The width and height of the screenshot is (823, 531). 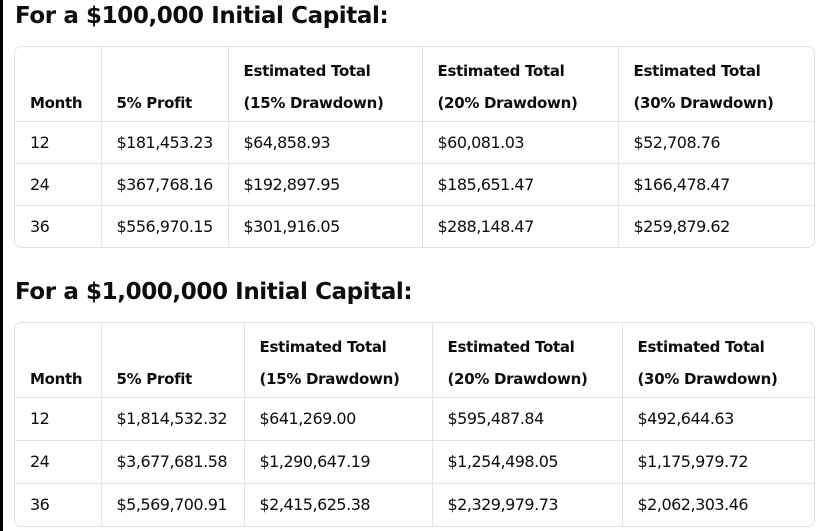 What do you see at coordinates (682, 226) in the screenshot?
I see `table-cell: $259,879.62` at bounding box center [682, 226].